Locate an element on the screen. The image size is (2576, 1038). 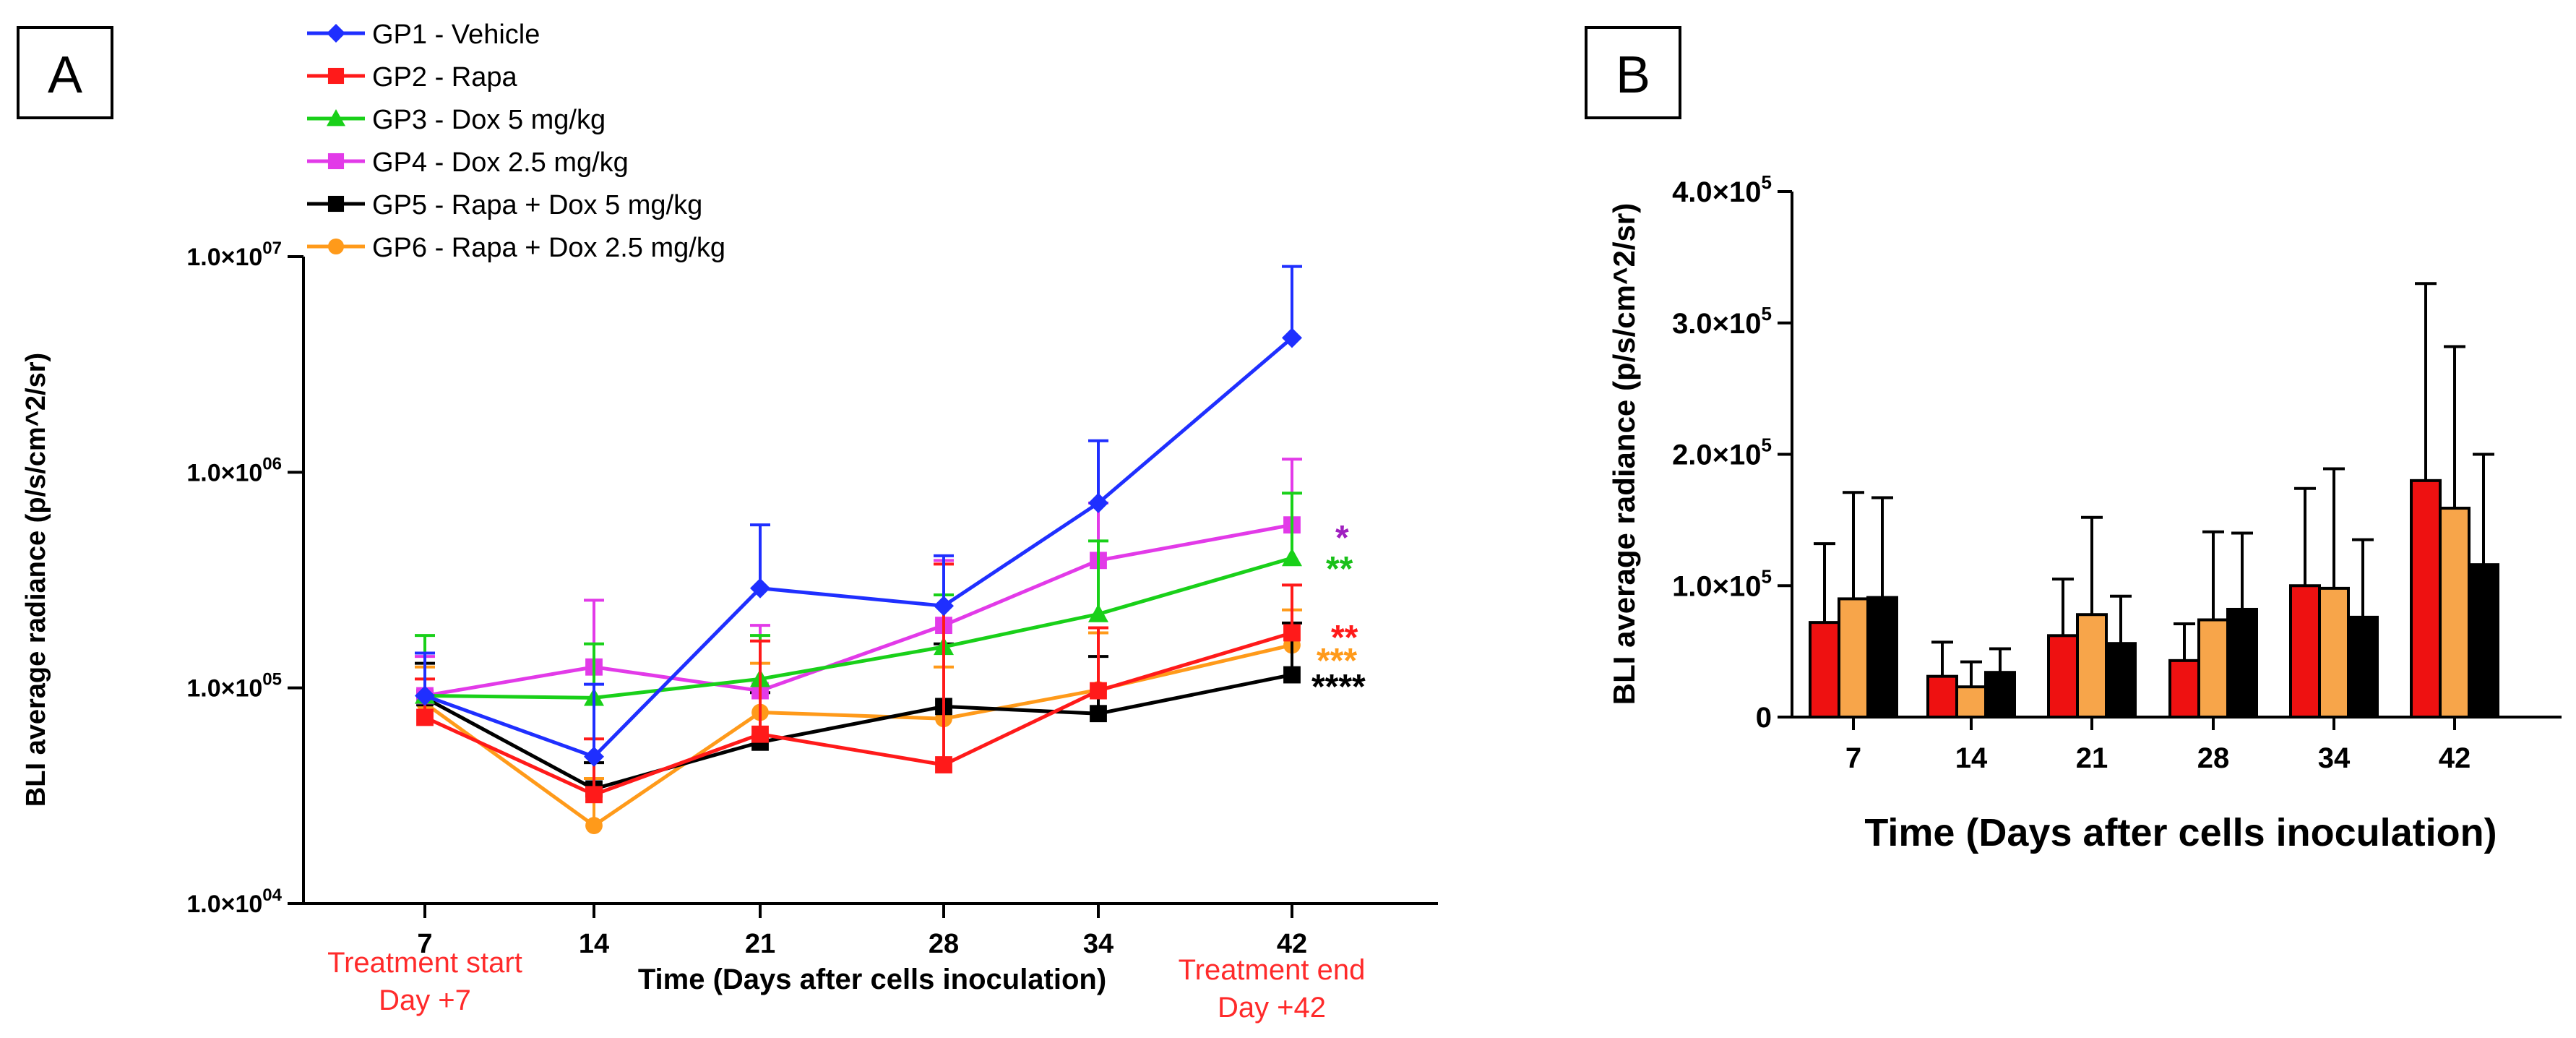
panel-b-y-tick-label-4-exp: 5 is located at coordinates (1767, 182).